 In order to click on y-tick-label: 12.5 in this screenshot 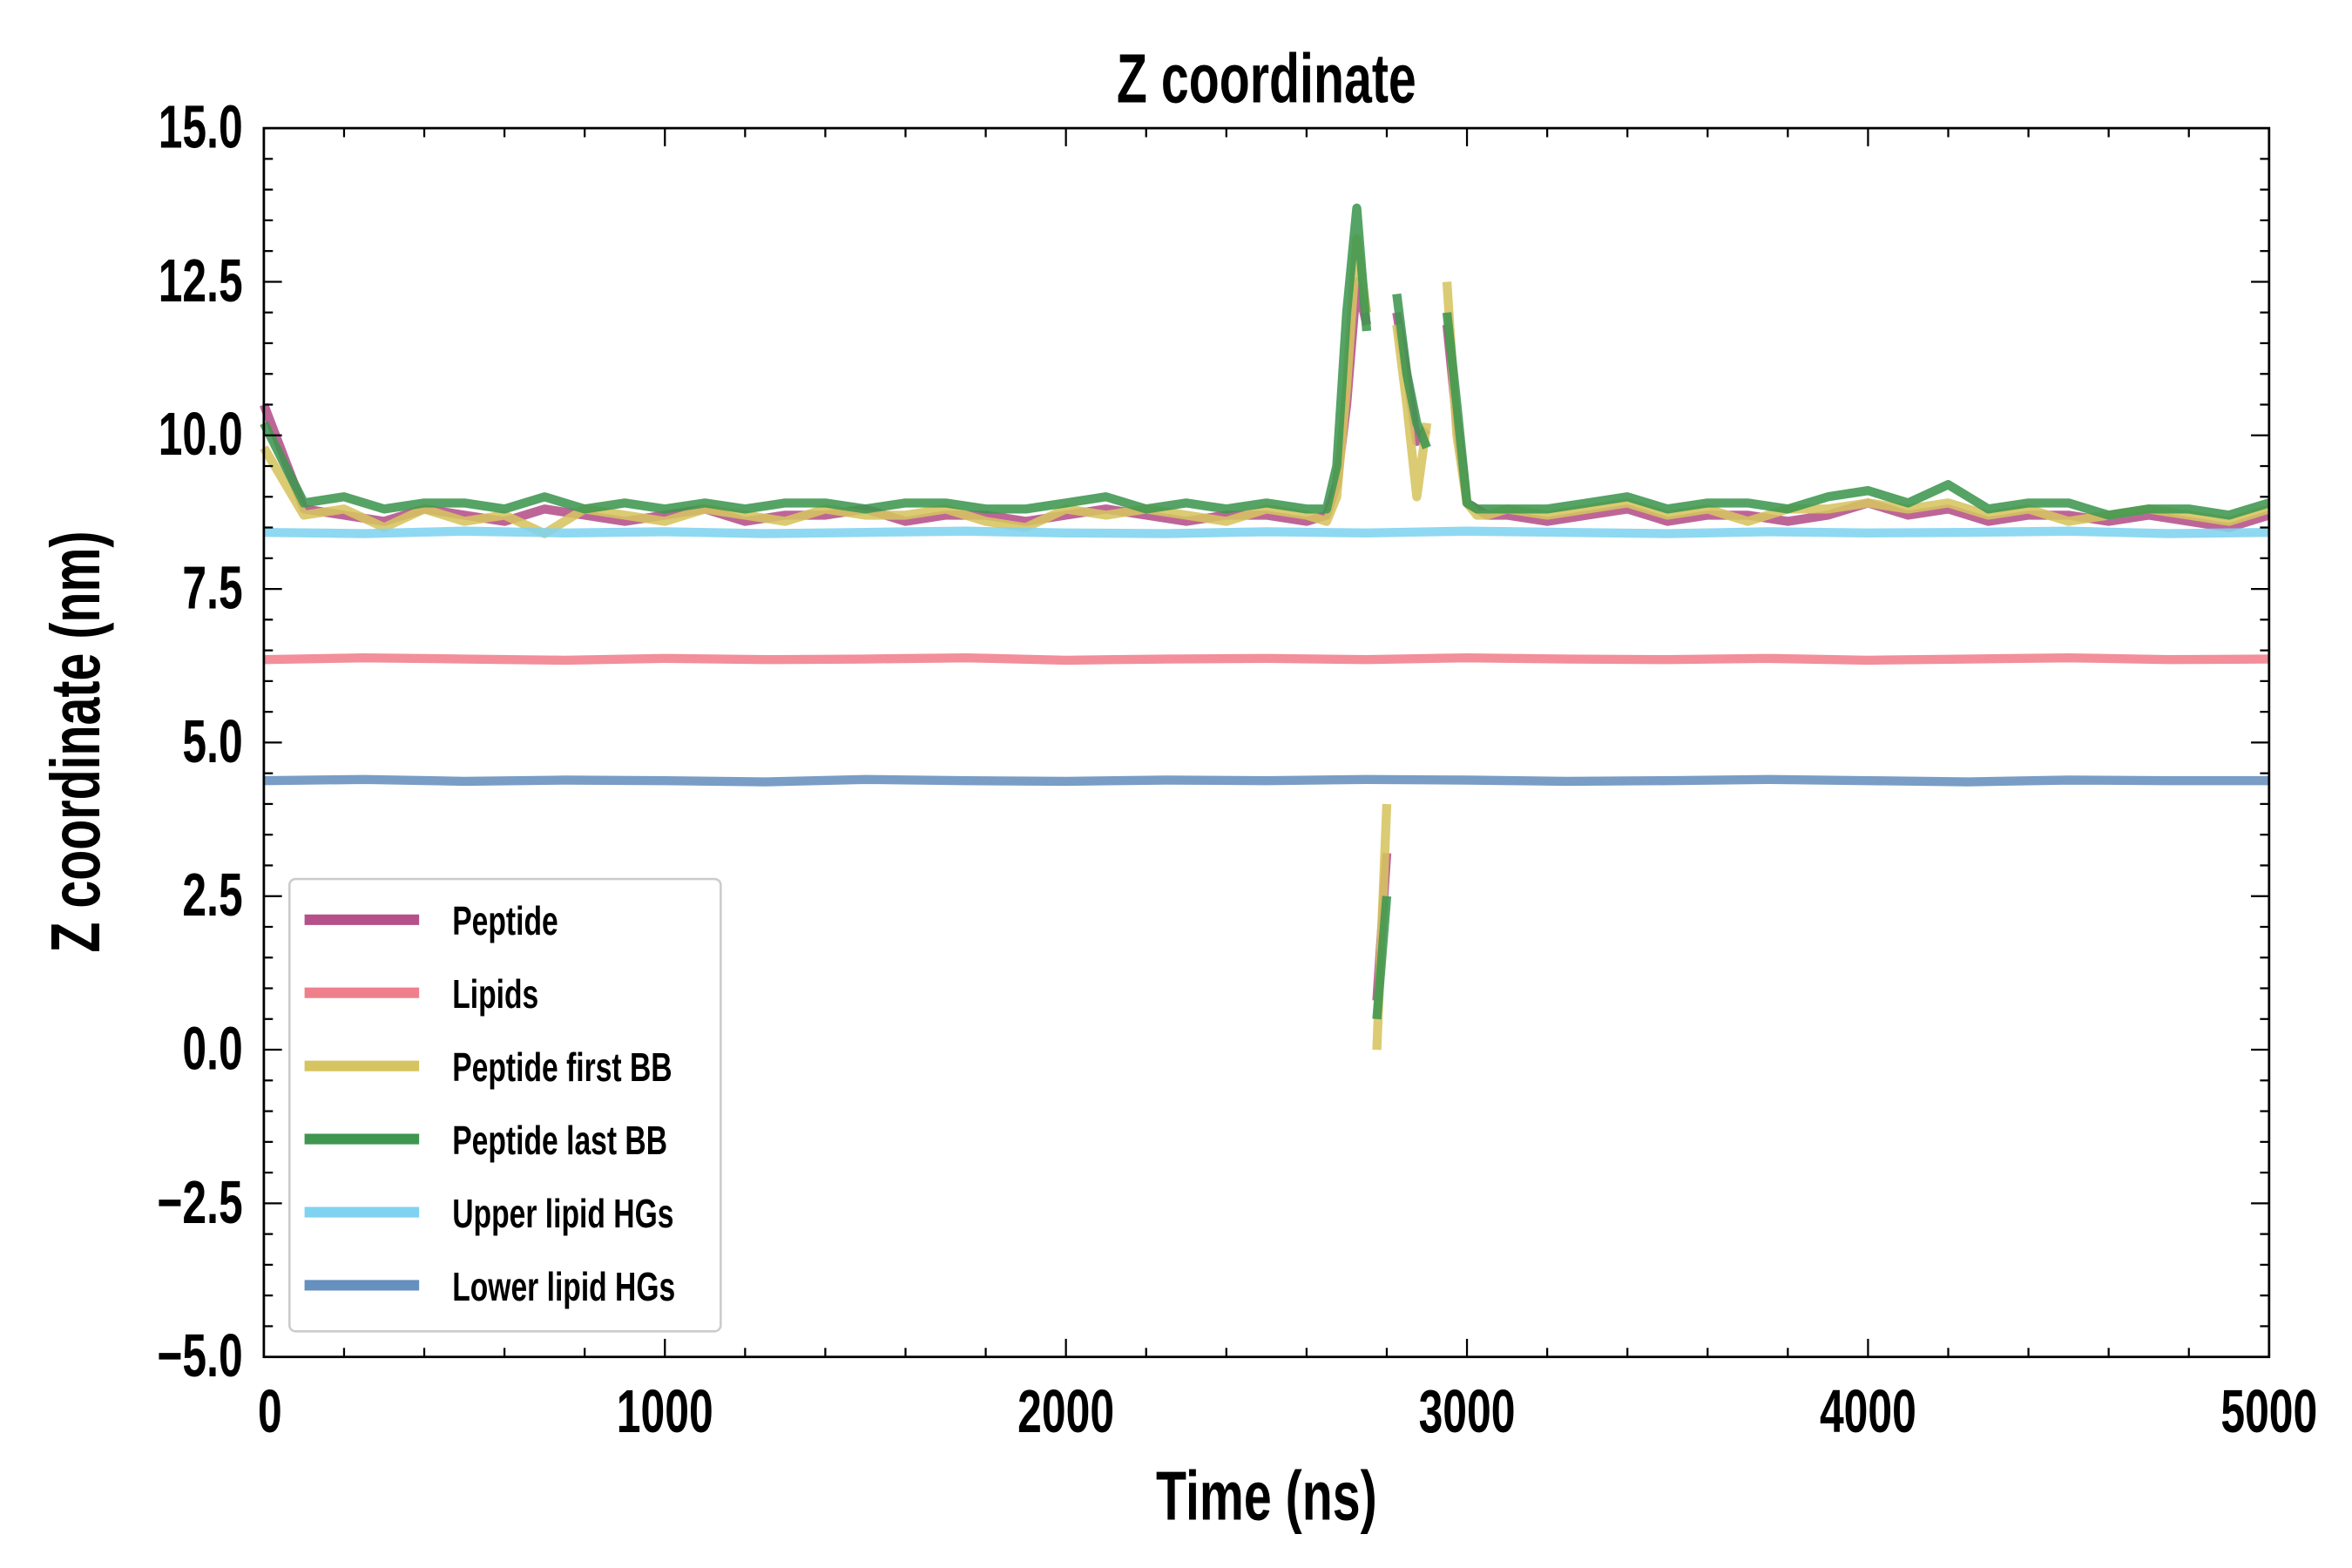, I will do `click(201, 280)`.